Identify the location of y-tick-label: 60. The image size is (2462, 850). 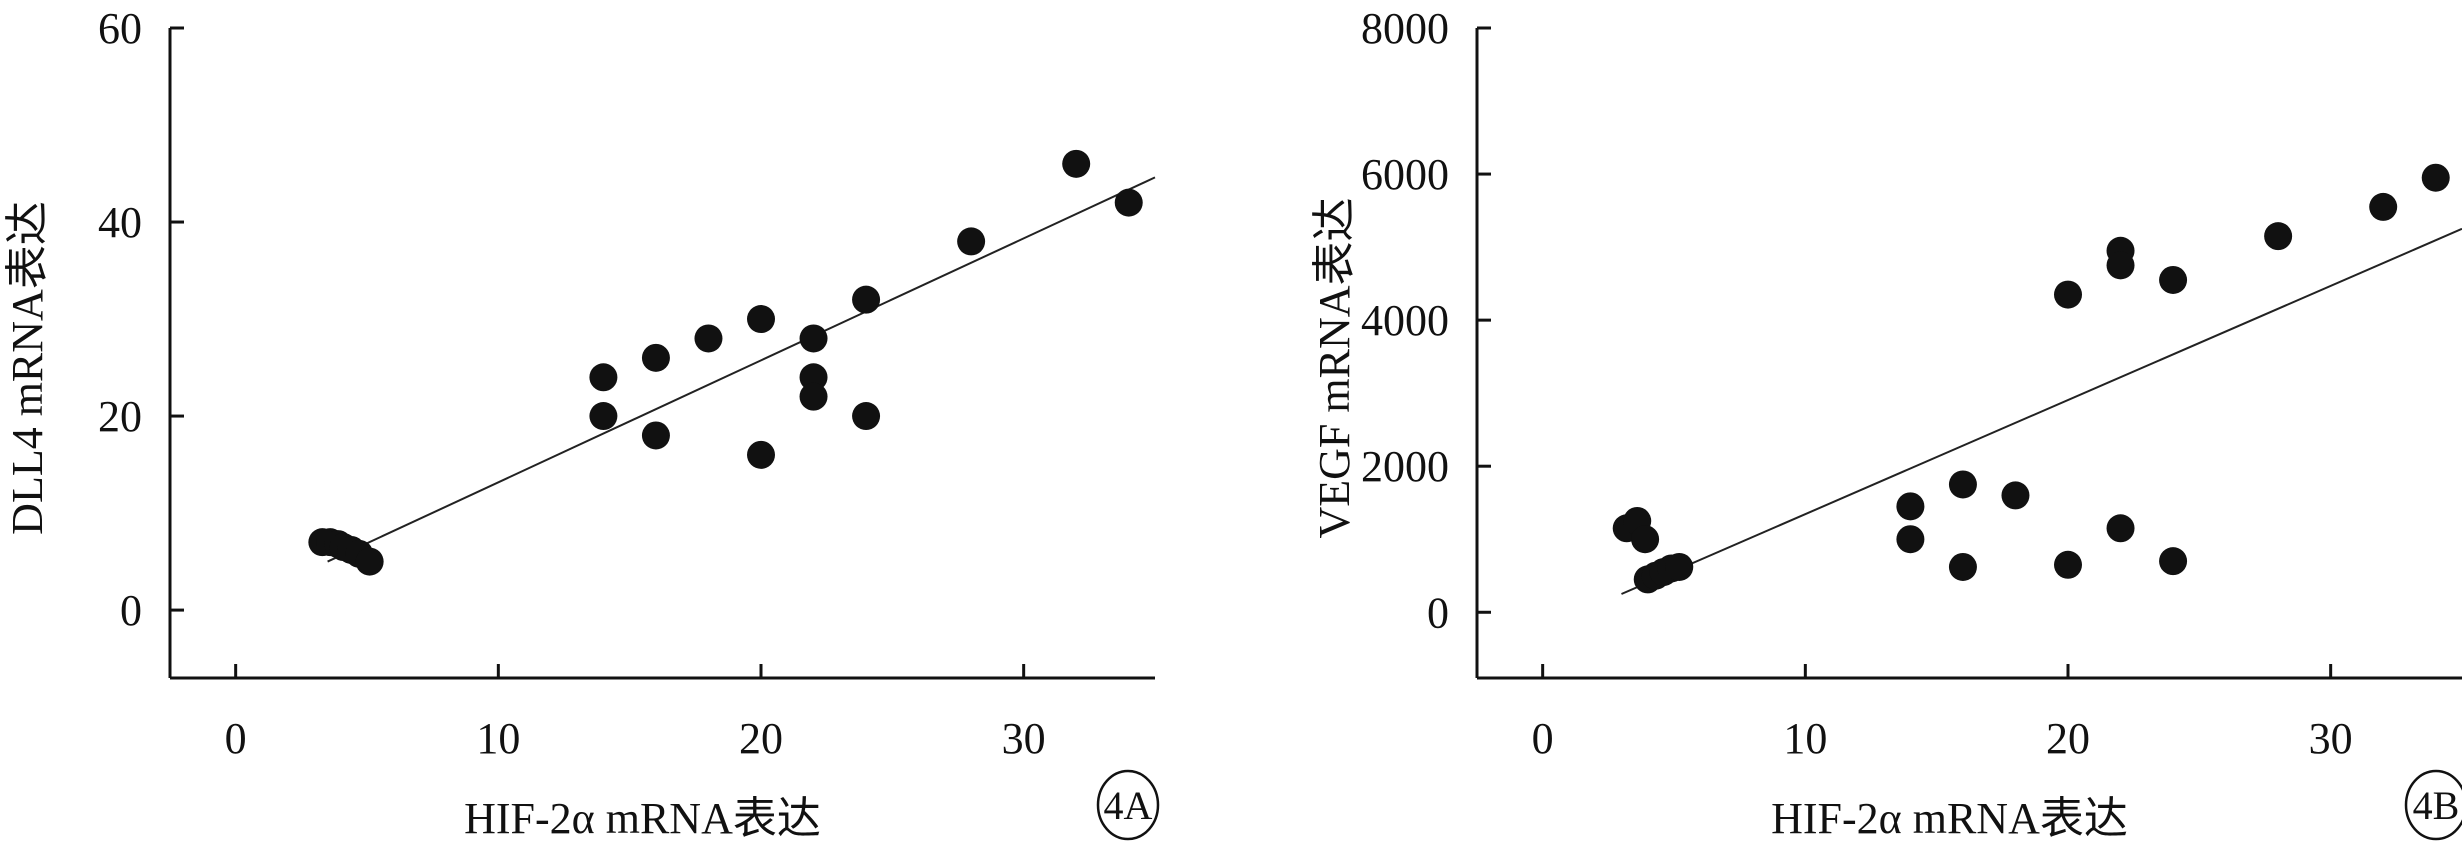
(120, 28).